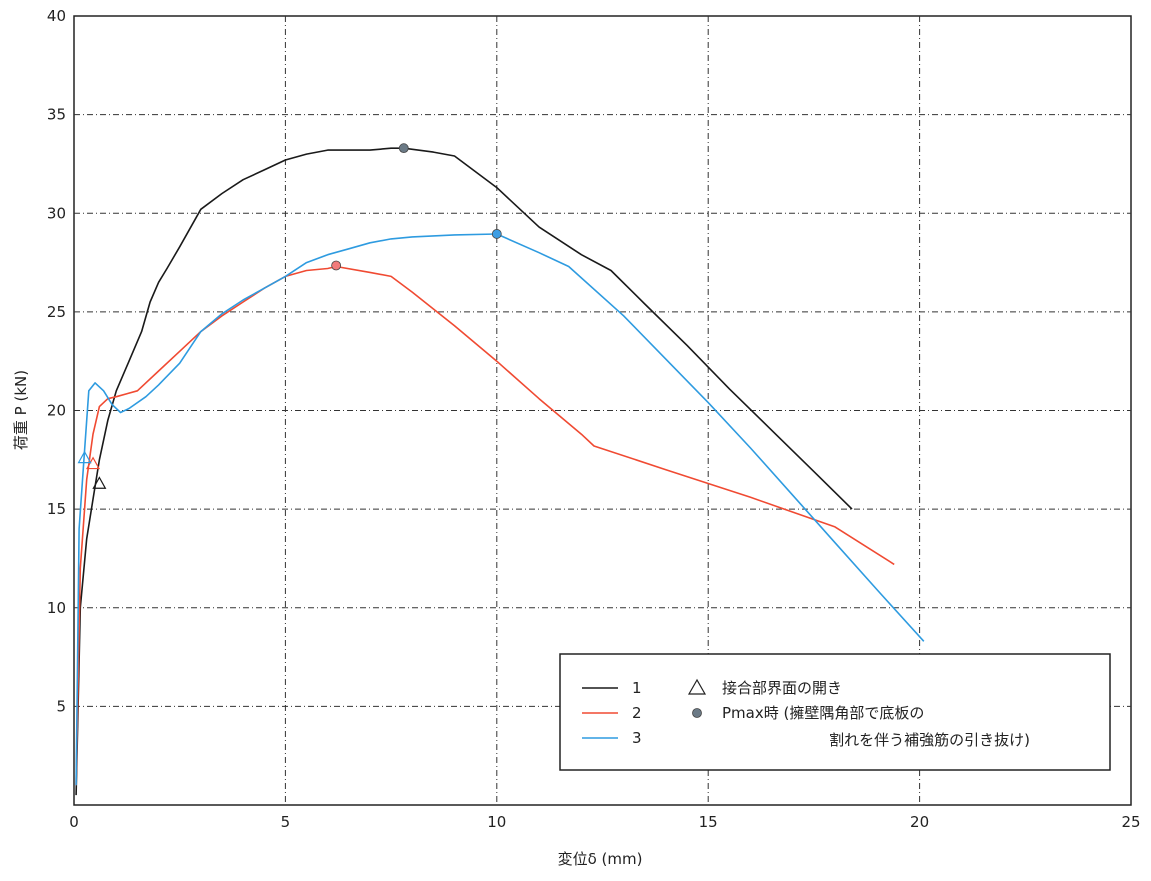 This screenshot has width=1151, height=881. I want to click on y-tick-label: 20, so click(56, 411).